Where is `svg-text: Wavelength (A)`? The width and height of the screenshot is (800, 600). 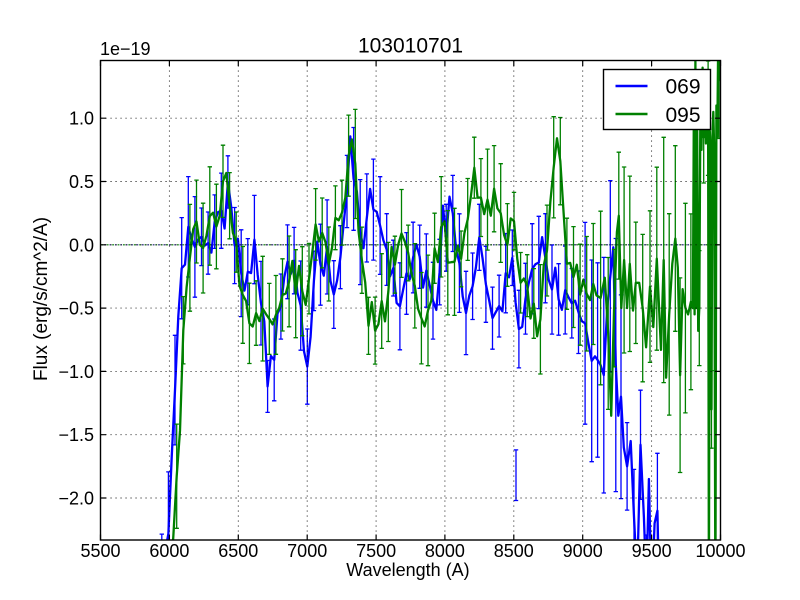
svg-text: Wavelength (A) is located at coordinates (407, 570).